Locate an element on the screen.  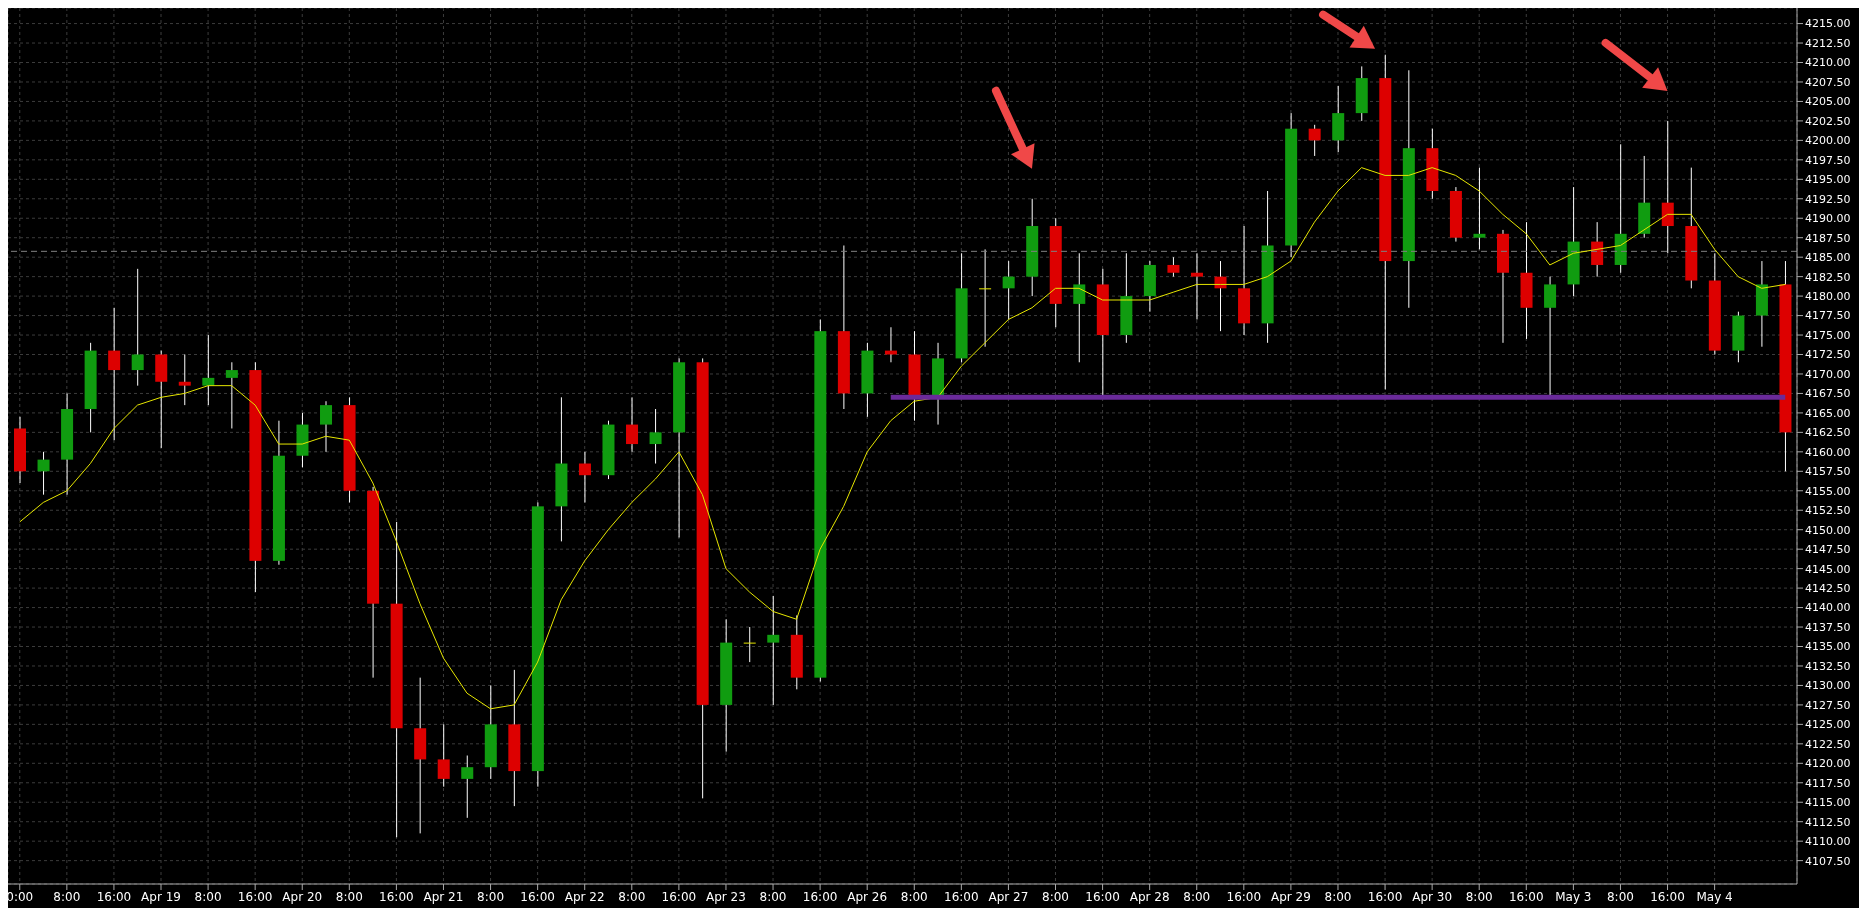
y-tick-label: 4210.00 is located at coordinates (1828, 63).